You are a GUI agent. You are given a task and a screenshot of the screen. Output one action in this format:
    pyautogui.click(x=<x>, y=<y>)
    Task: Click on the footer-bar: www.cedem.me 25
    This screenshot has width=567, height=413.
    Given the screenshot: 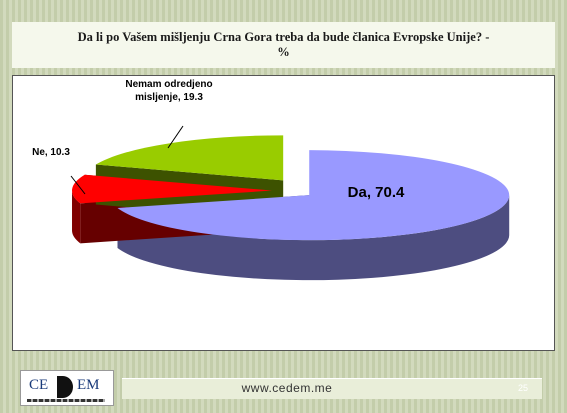 What is the action you would take?
    pyautogui.click(x=332, y=388)
    